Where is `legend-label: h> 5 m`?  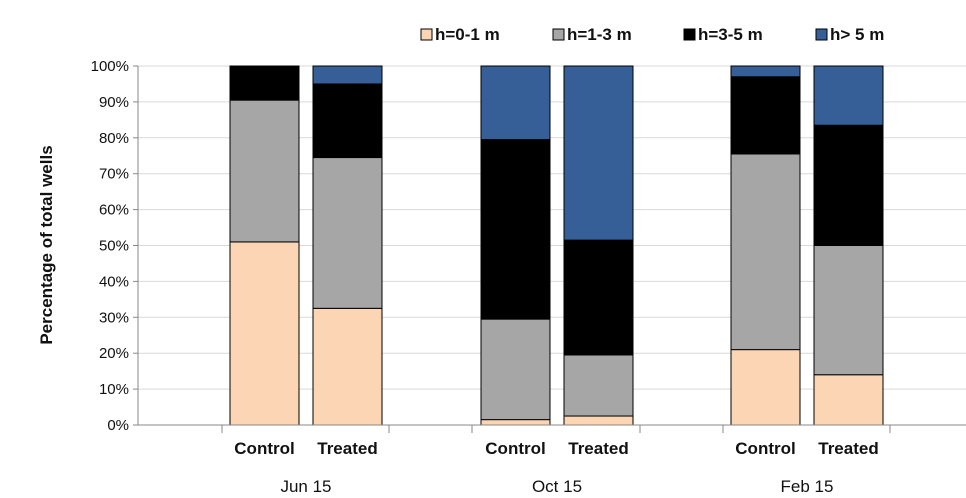 legend-label: h> 5 m is located at coordinates (857, 34).